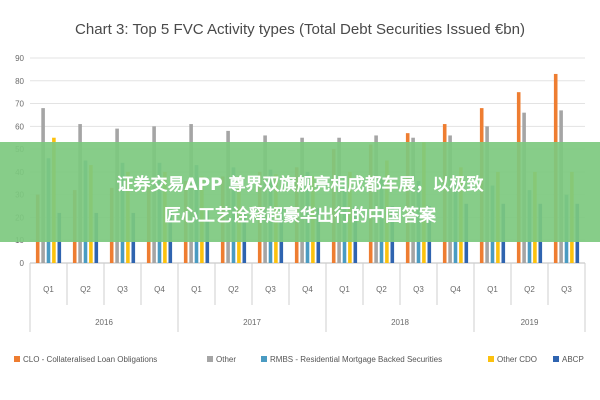 This screenshot has width=600, height=400. Describe the element at coordinates (226, 359) in the screenshot. I see `legend-label: Other` at that location.